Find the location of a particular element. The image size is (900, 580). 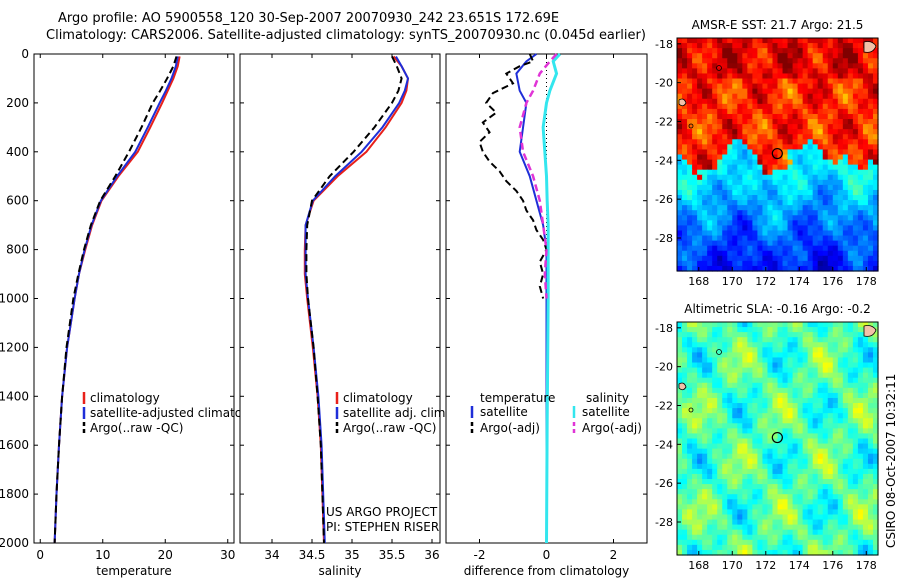

sst-map-float-marker is located at coordinates (777, 153).